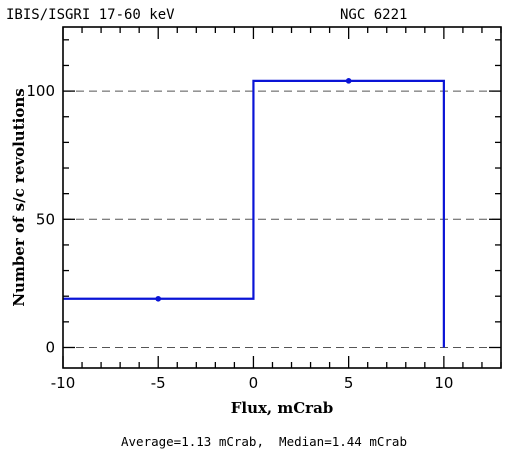 This screenshot has width=506, height=457. What do you see at coordinates (19, 197) in the screenshot?
I see `y-axis-label: Number of s/c revolutions` at bounding box center [19, 197].